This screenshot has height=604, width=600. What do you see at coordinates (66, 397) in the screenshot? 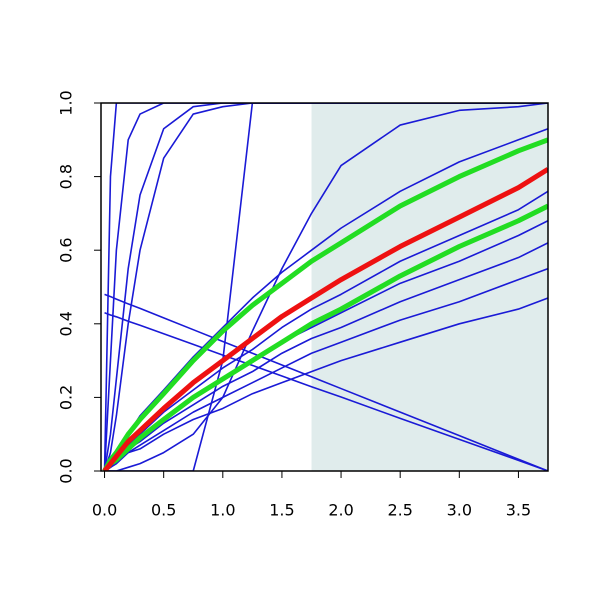
I see `y-tick-label: 0.2` at bounding box center [66, 397].